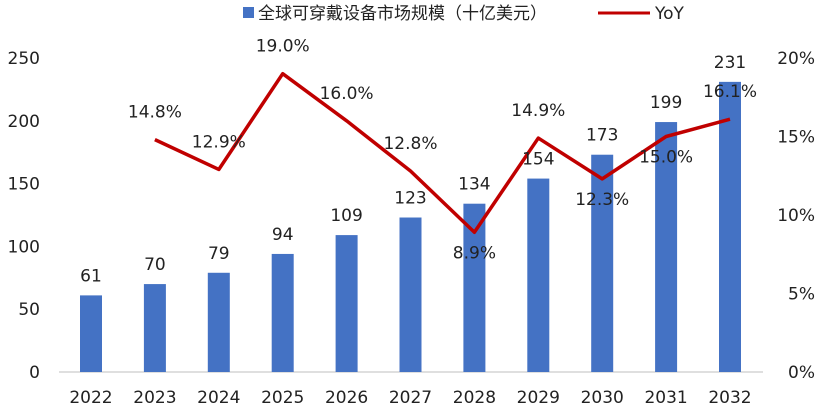 The width and height of the screenshot is (830, 419). What do you see at coordinates (154, 328) in the screenshot?
I see `bar-2023` at bounding box center [154, 328].